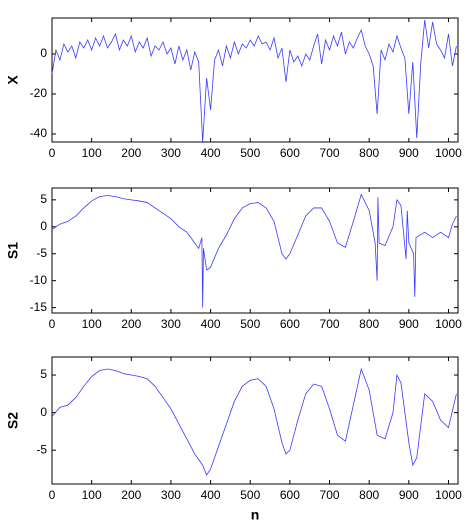 This screenshot has width=474, height=532. Describe the element at coordinates (39, 307) in the screenshot. I see `y-tick-label: -15` at that location.